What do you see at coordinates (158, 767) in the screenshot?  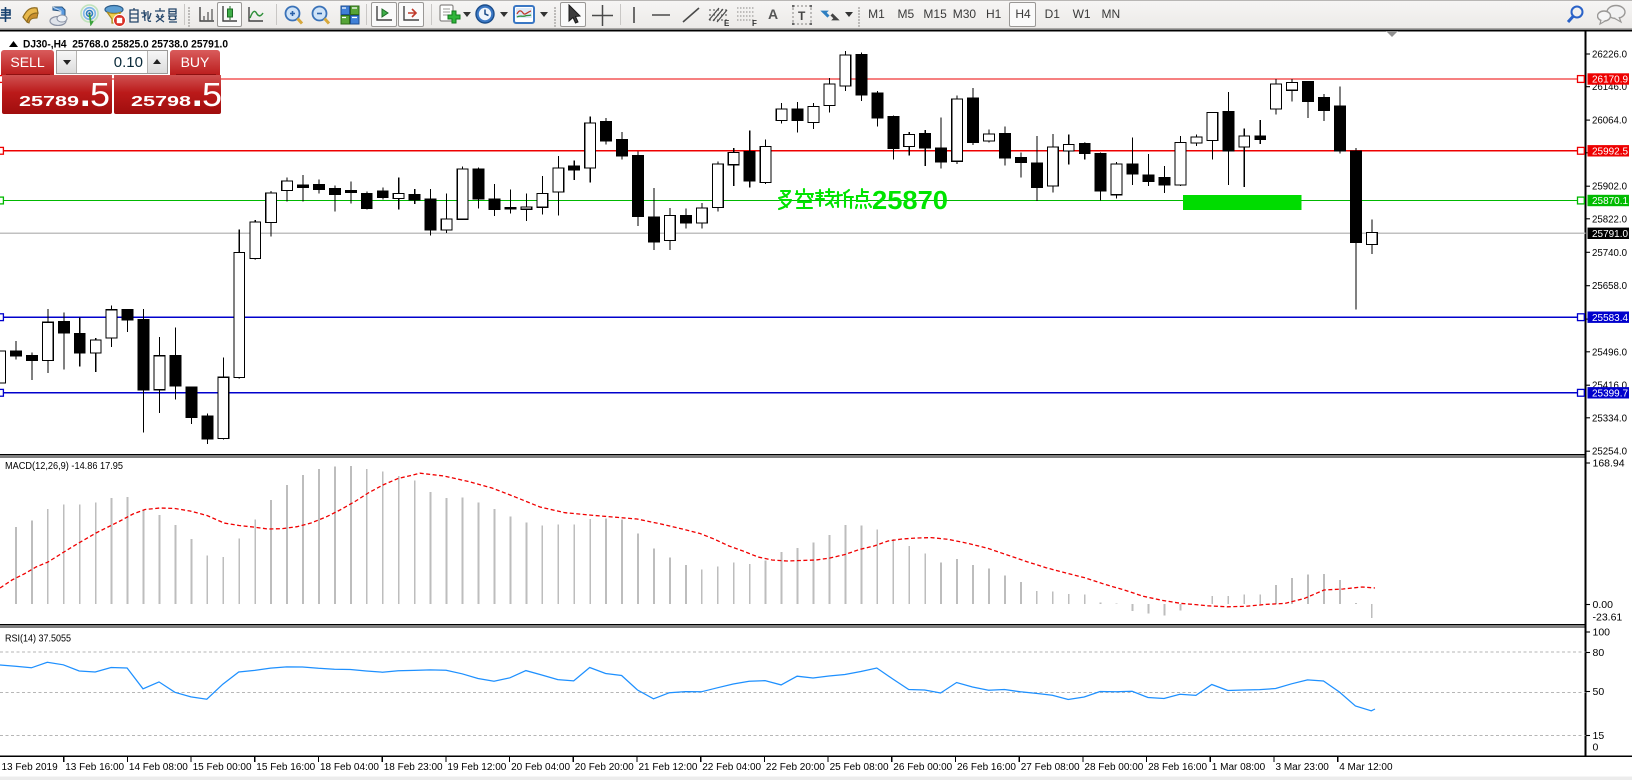 I see `svg-text: 14 Feb 08:00` at bounding box center [158, 767].